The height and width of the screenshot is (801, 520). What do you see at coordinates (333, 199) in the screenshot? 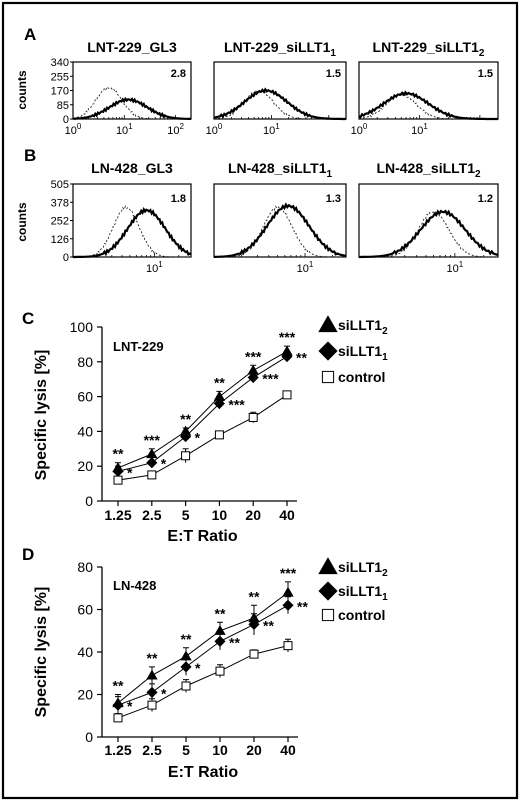
I see `mfi-ratio-label: 1.3` at bounding box center [333, 199].